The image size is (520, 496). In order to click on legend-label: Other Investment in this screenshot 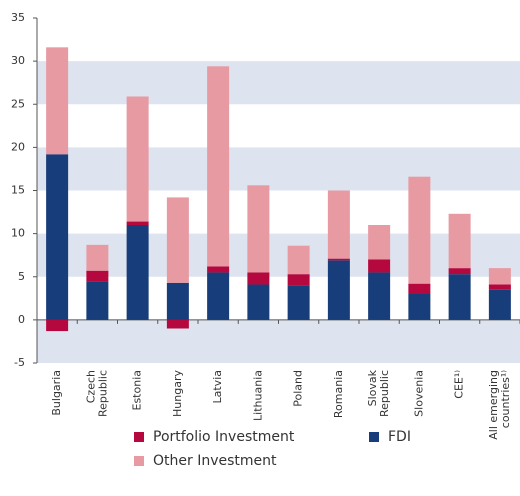, I will do `click(215, 461)`.